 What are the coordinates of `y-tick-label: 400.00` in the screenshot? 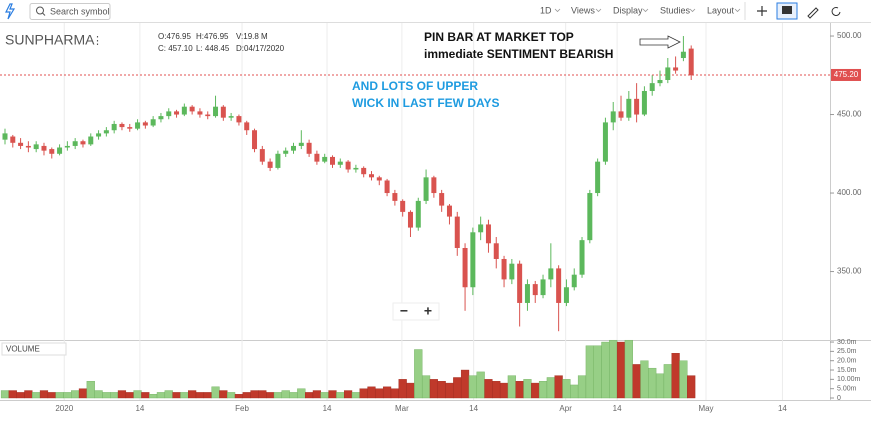 It's located at (849, 192).